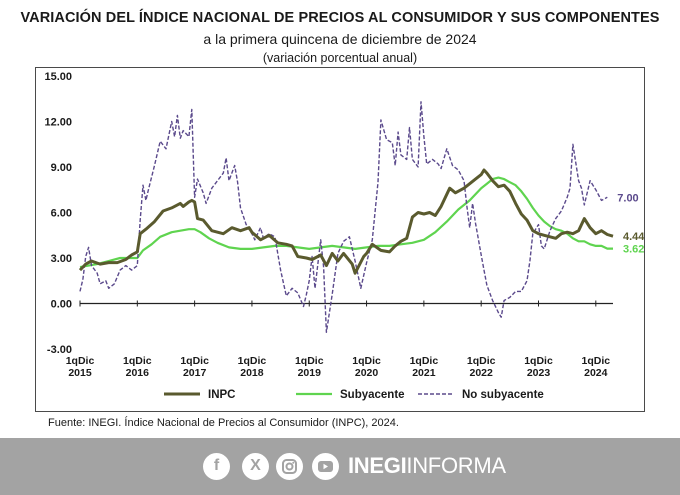 The width and height of the screenshot is (680, 495). I want to click on x-tick-label-year: 2015, so click(80, 373).